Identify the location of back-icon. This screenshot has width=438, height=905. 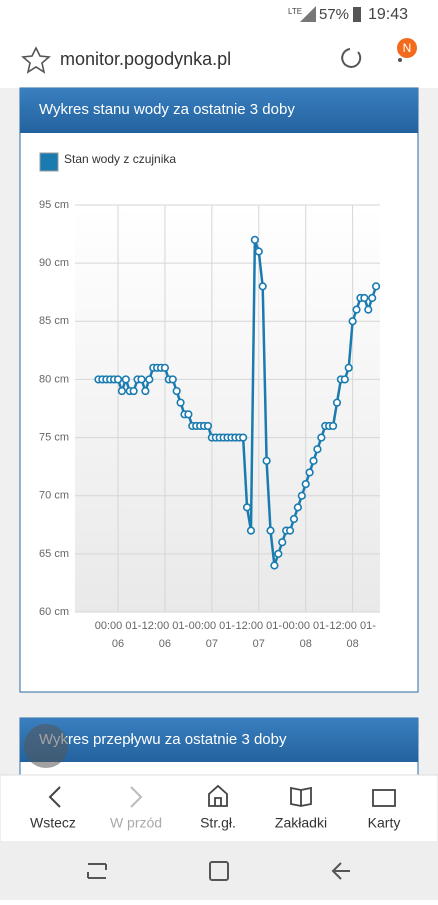
(54, 797).